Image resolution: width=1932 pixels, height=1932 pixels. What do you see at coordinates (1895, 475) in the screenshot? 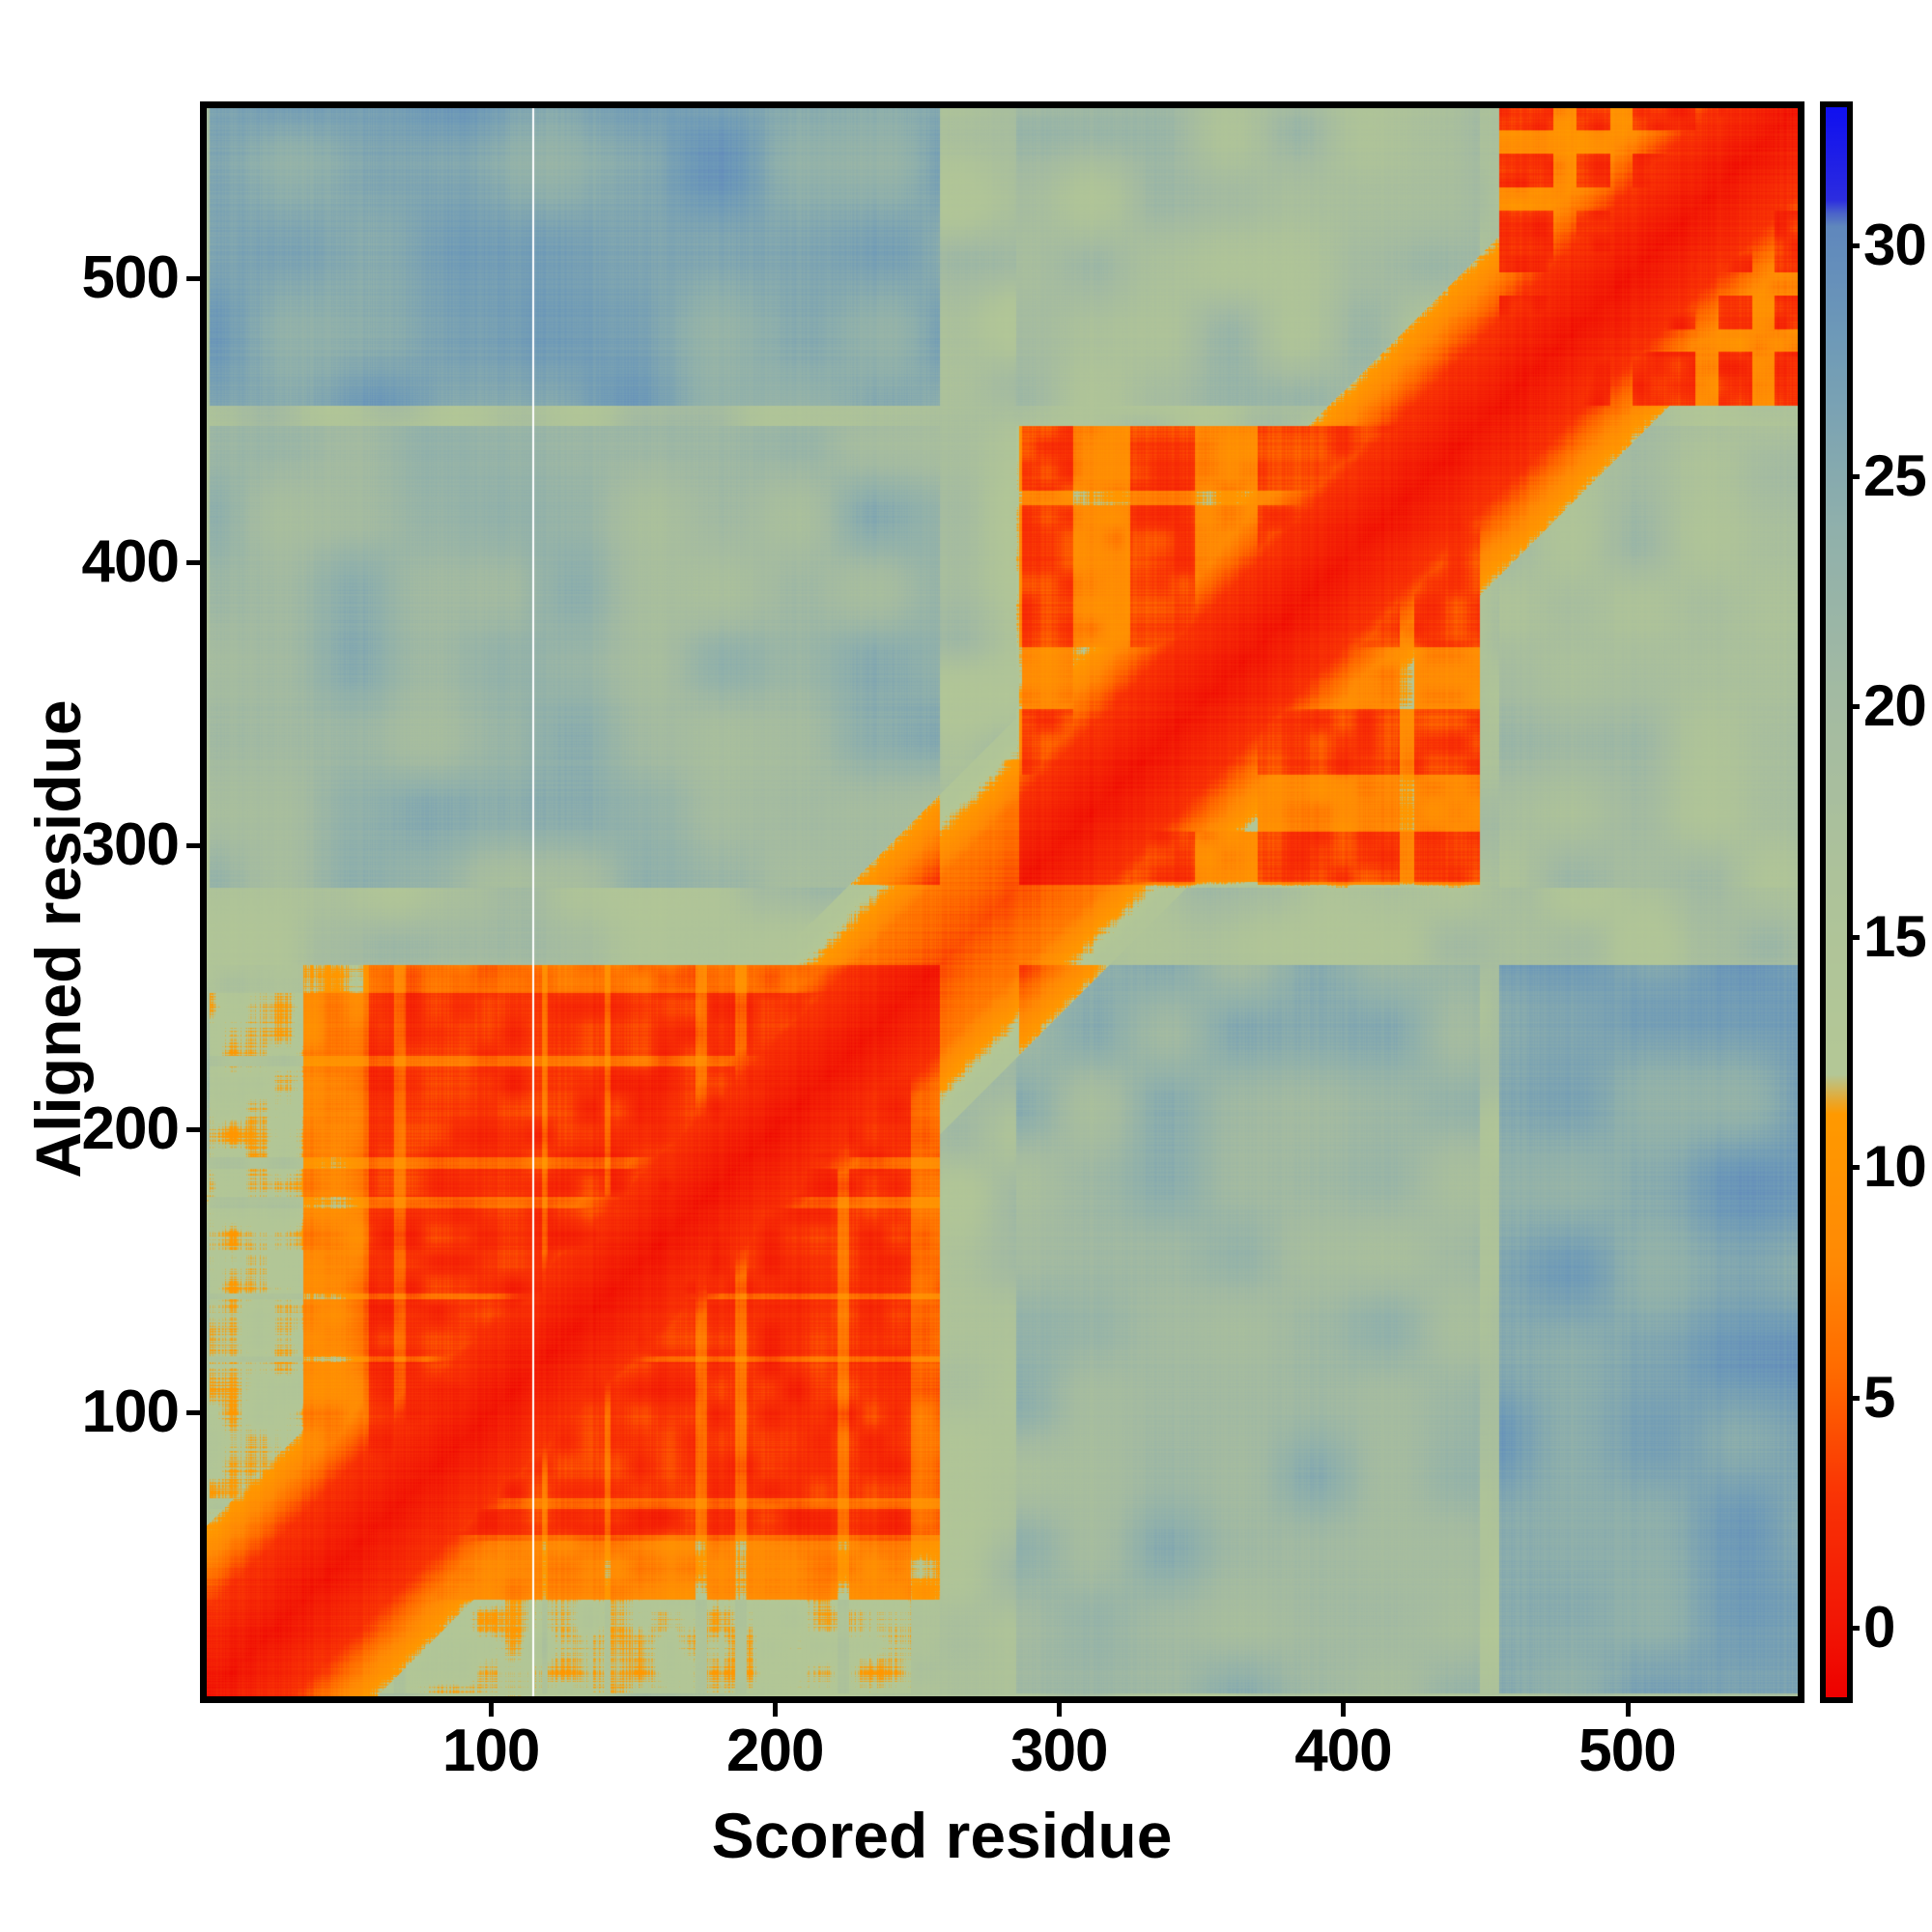
I see `colorbar-tick-label: 25` at bounding box center [1895, 475].